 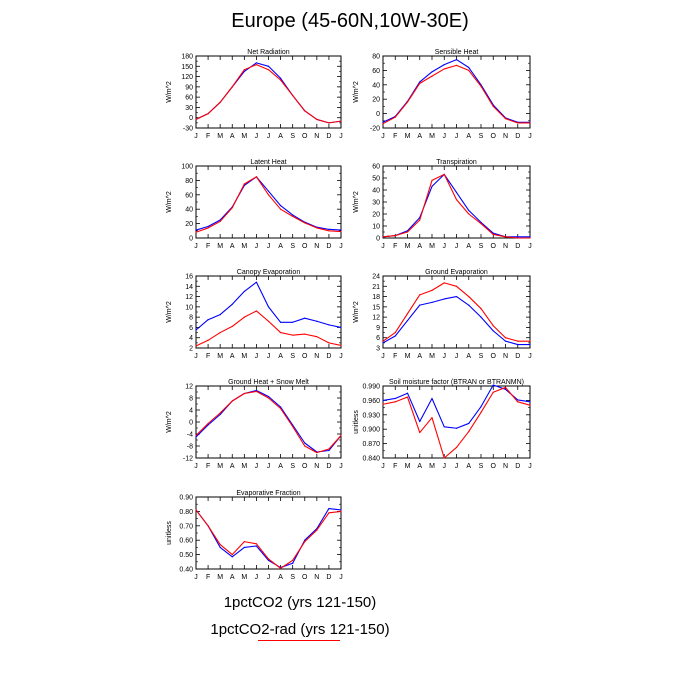 What do you see at coordinates (300, 602) in the screenshot?
I see `legend-series-1-label: 1pctCO2 (yrs 121-150)` at bounding box center [300, 602].